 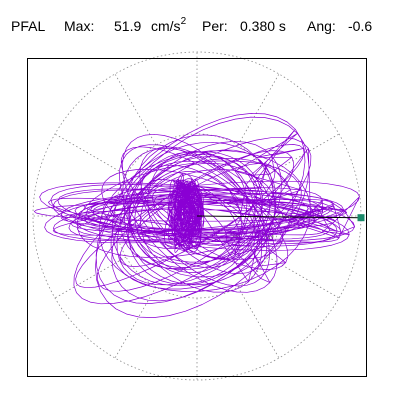 I want to click on max-unit-text: cm/s, so click(x=166, y=26).